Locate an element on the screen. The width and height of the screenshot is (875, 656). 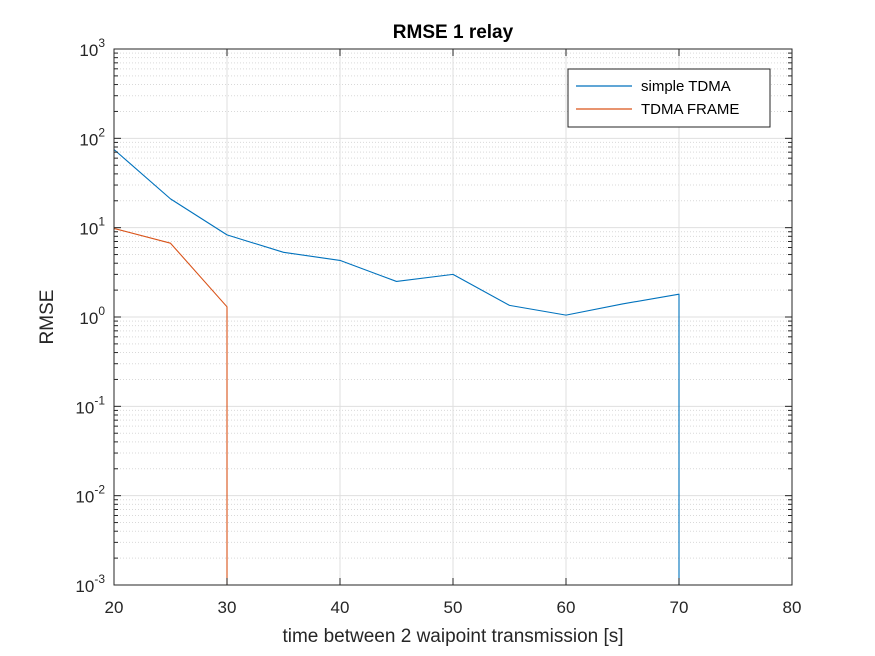
x-tick-label: 80 is located at coordinates (792, 607).